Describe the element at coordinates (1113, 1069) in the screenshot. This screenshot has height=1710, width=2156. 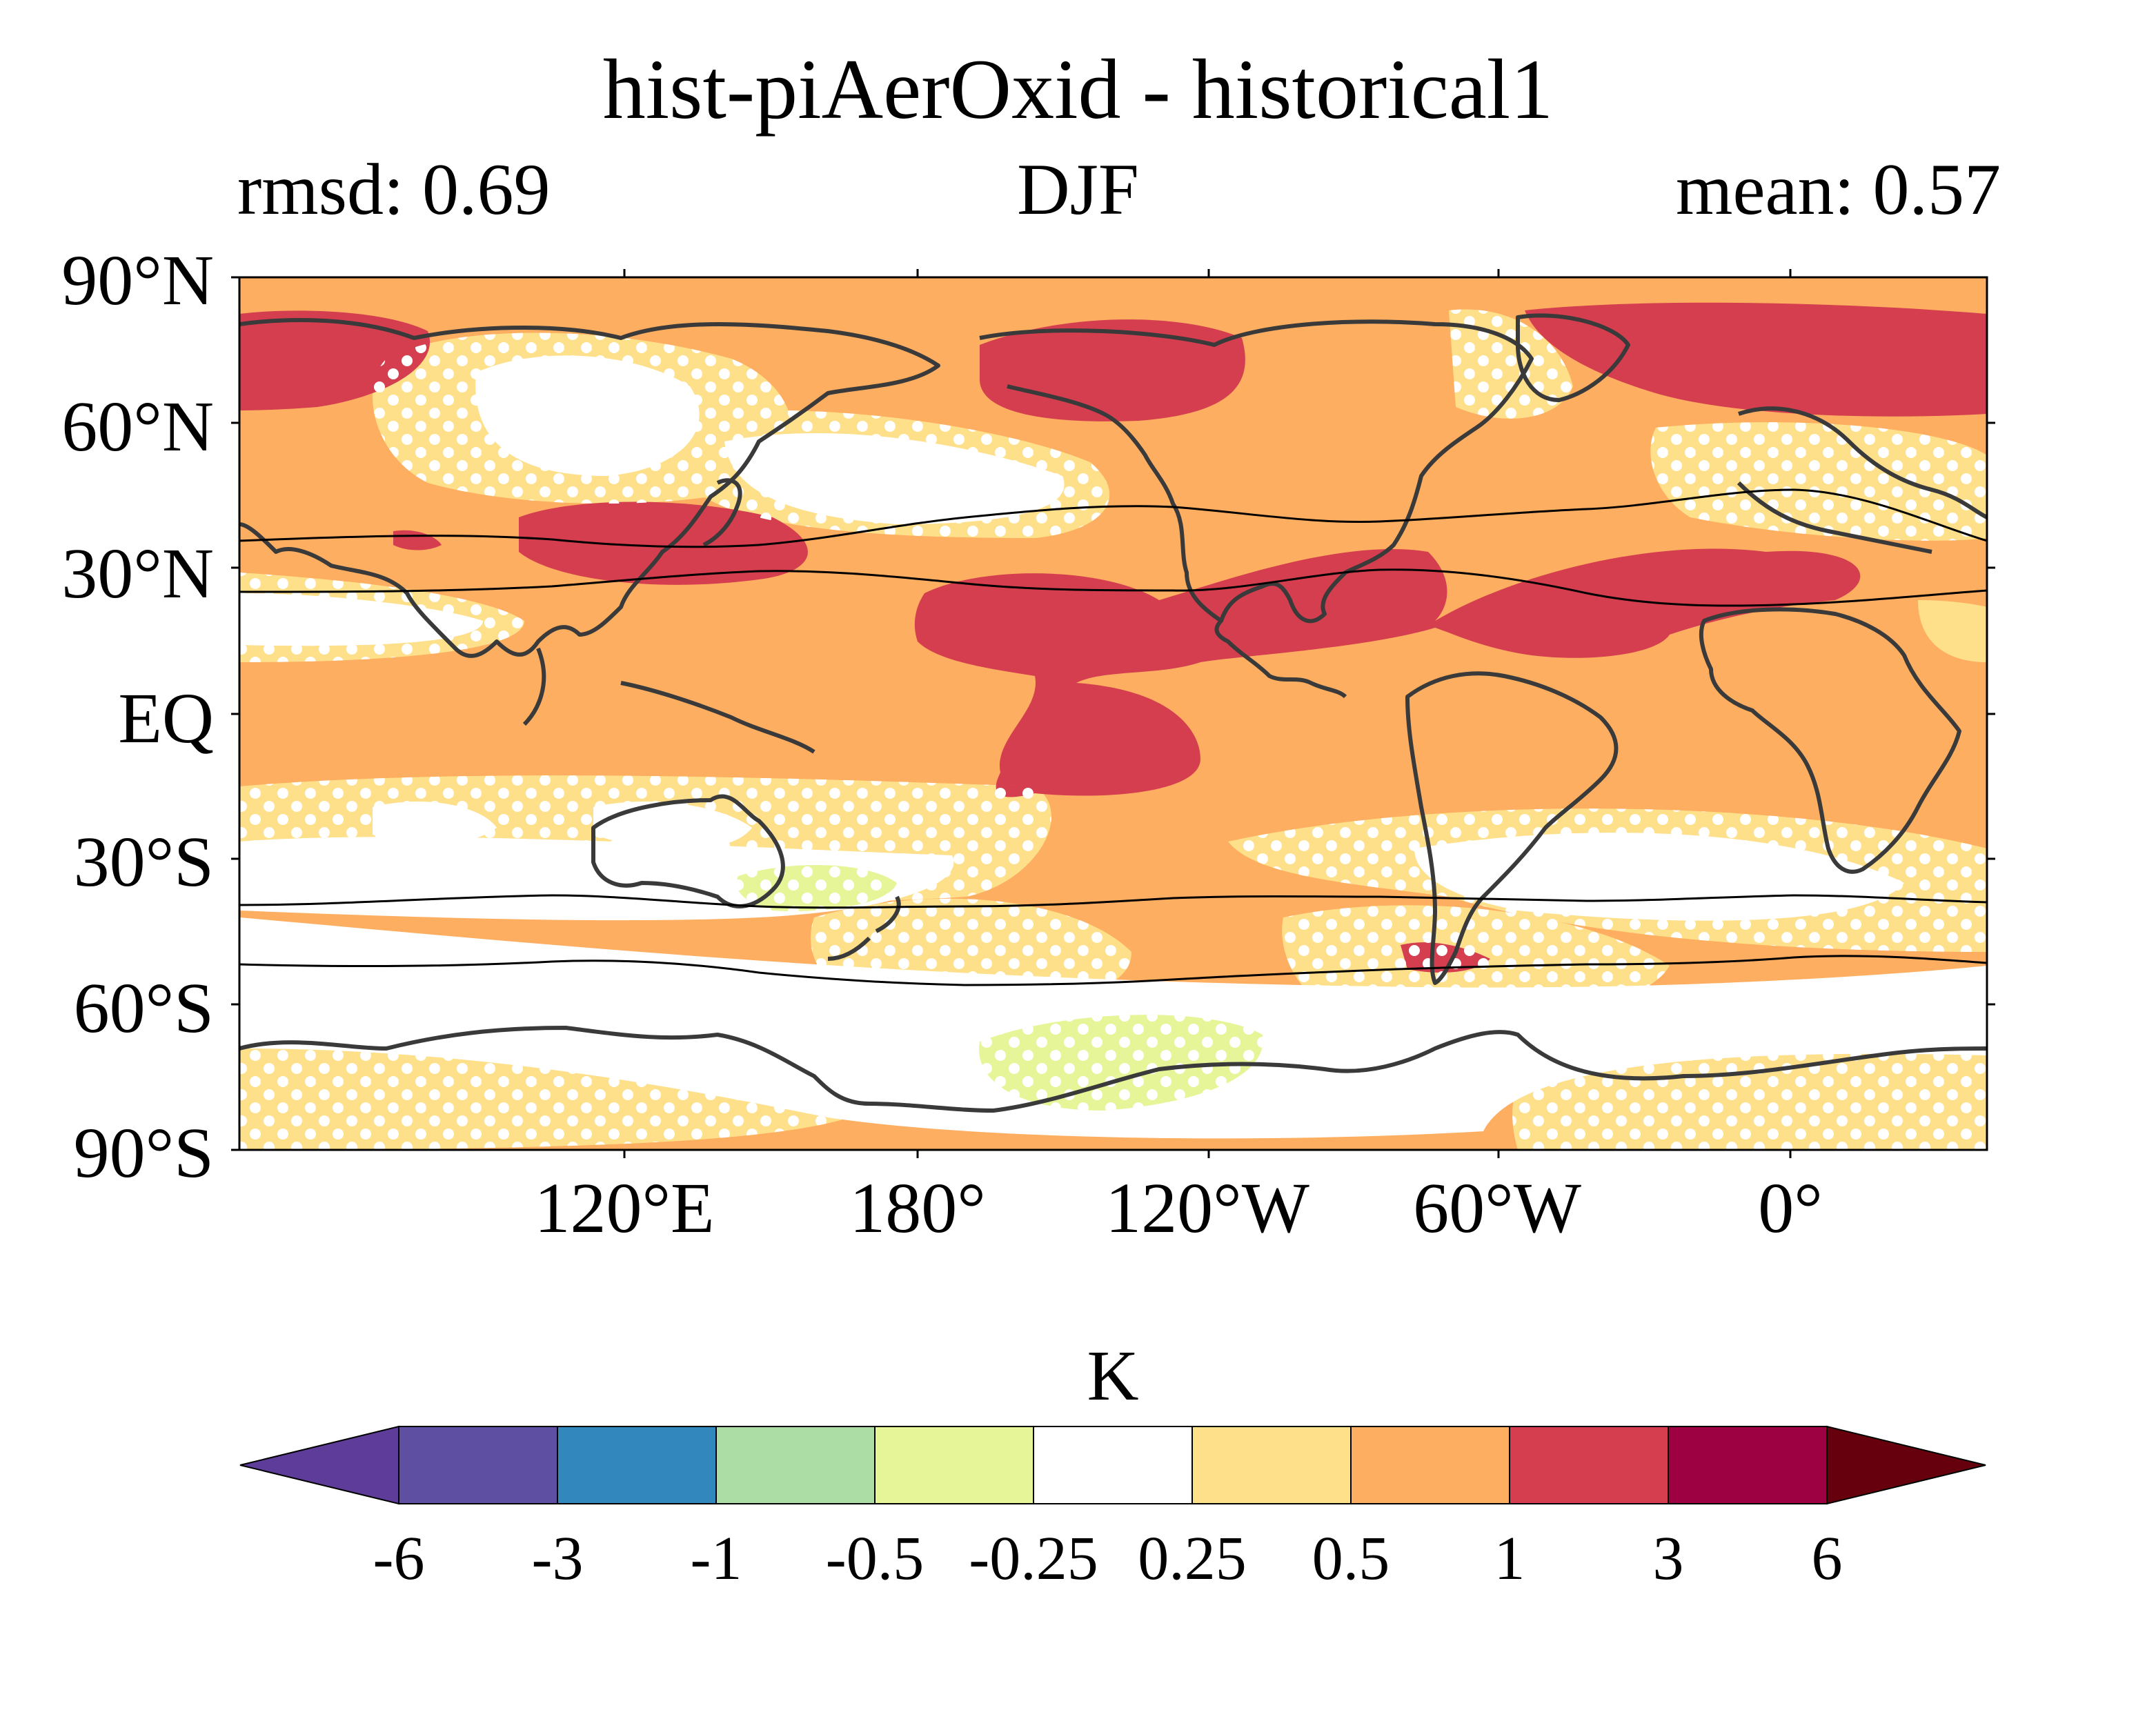
I see `coast-antarctica` at that location.